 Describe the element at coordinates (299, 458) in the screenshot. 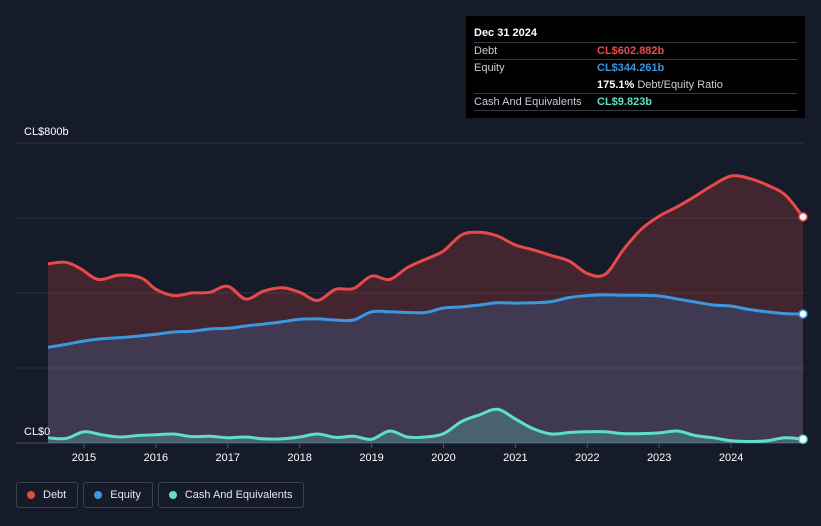

I see `x-tick-label: 2018` at that location.